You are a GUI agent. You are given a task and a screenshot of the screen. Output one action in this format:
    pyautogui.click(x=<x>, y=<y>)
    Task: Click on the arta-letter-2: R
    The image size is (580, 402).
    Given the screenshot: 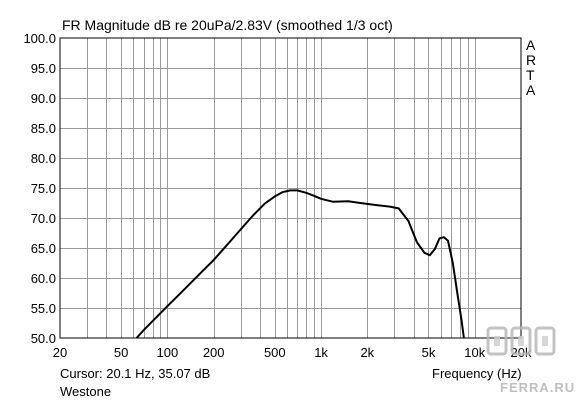 What is the action you would take?
    pyautogui.click(x=531, y=60)
    